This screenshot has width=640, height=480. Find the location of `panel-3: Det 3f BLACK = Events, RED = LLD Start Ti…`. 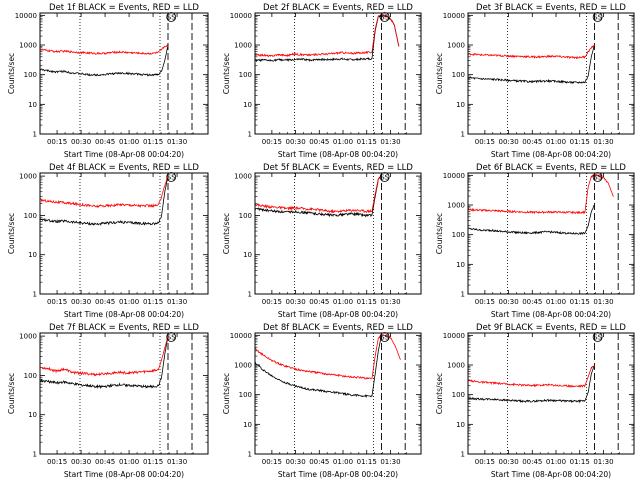

panel-3: Det 3f BLACK = Events, RED = LLD Start Ti… is located at coordinates (535, 81).